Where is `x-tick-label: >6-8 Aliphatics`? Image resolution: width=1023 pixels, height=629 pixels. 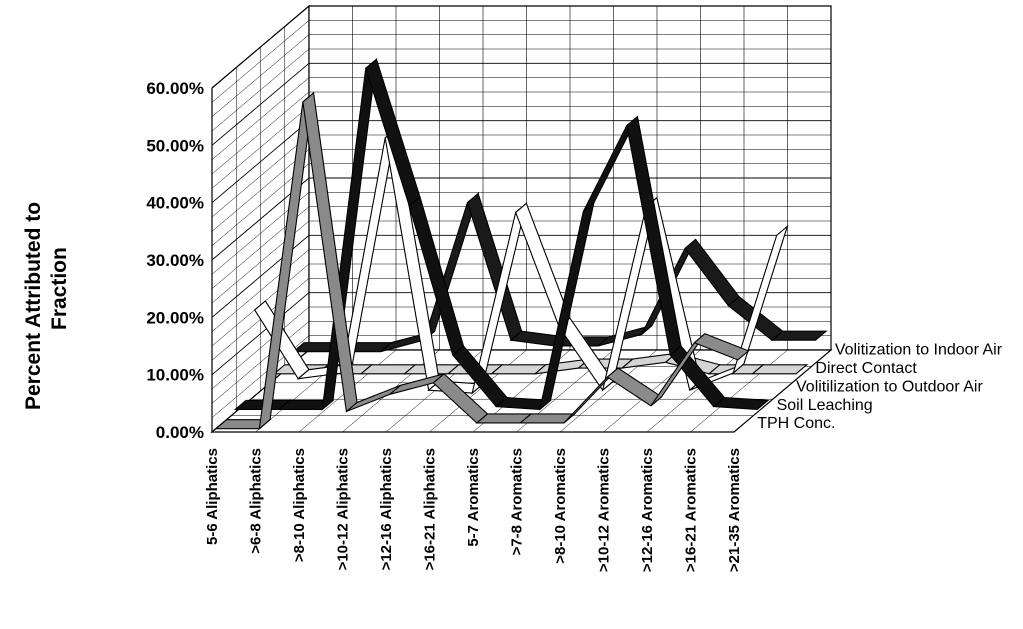
x-tick-label: >6-8 Aliphatics is located at coordinates (256, 501).